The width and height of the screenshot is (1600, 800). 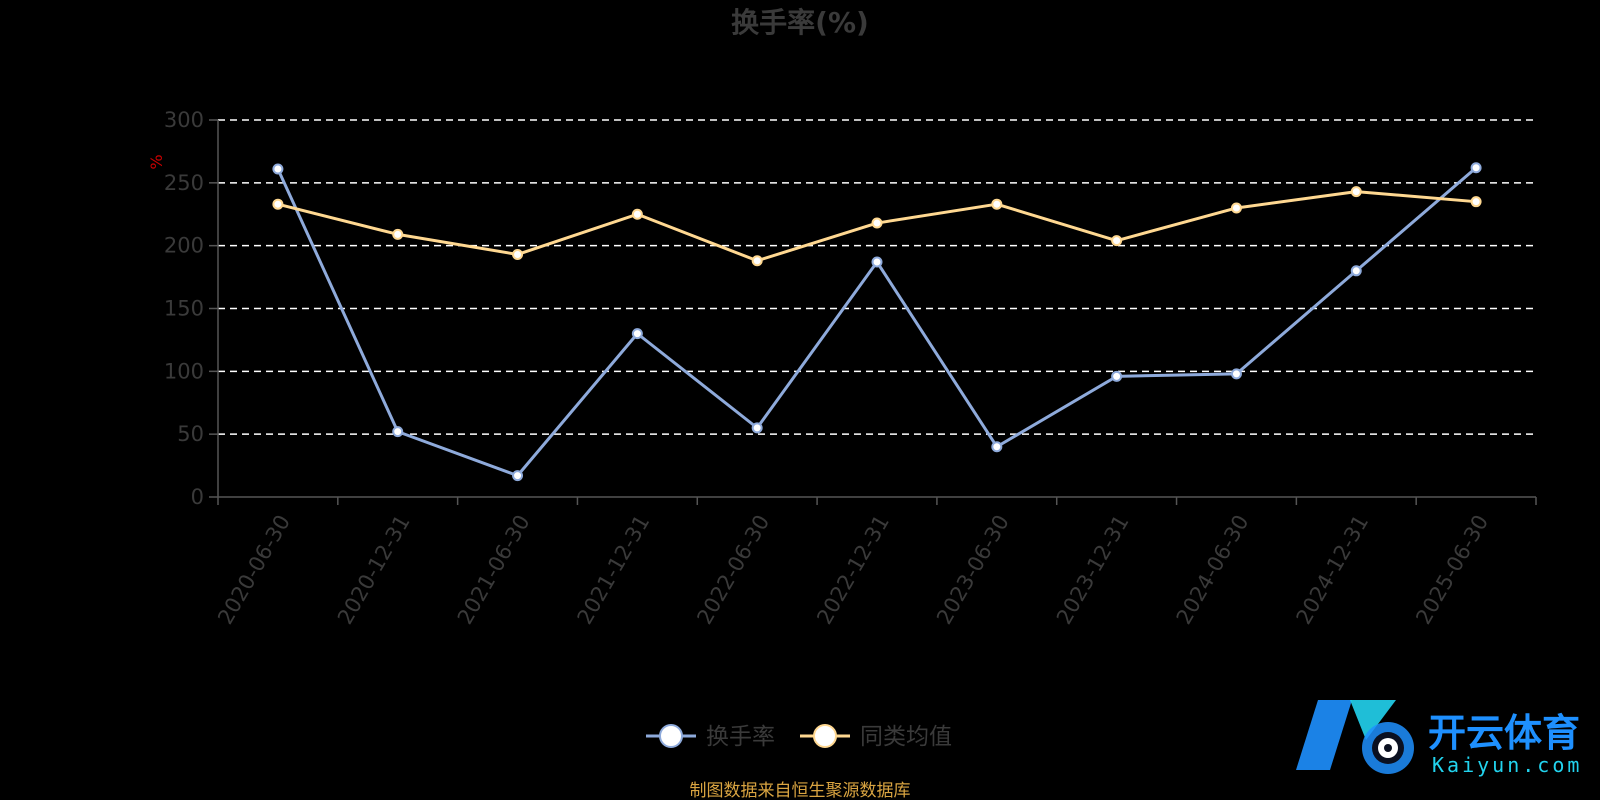 What do you see at coordinates (1213, 570) in the screenshot?
I see `x-tick-label: 2024-06-30` at bounding box center [1213, 570].